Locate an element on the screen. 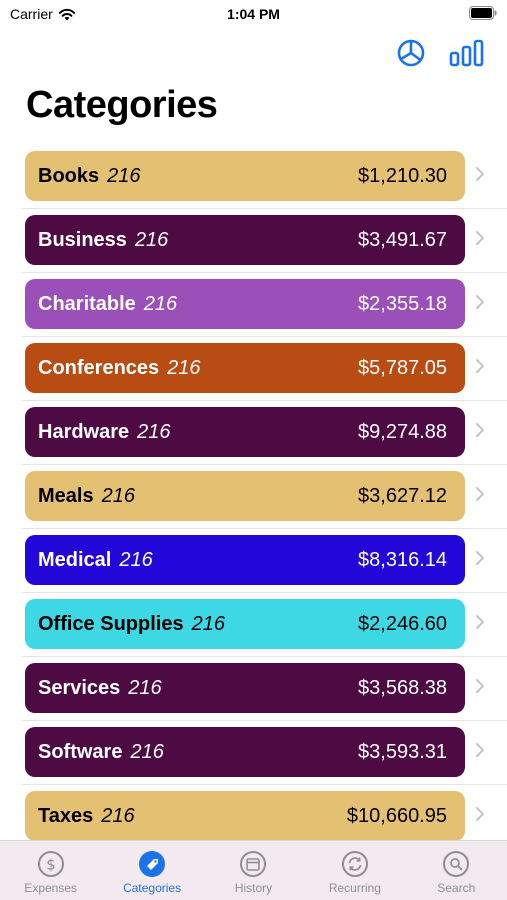  dollar-circle-icon: $ is located at coordinates (50, 864).